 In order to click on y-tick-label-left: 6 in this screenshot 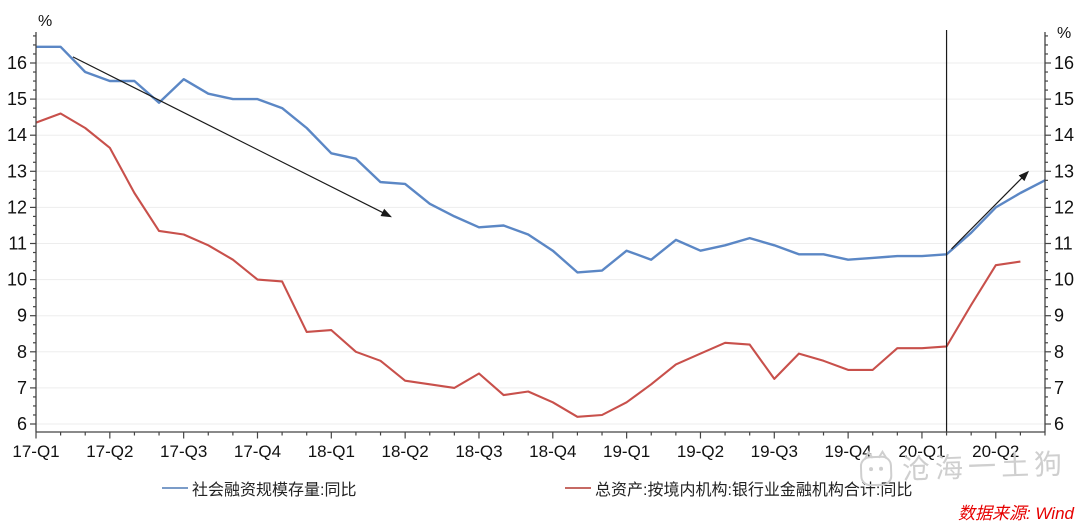, I will do `click(22, 424)`.